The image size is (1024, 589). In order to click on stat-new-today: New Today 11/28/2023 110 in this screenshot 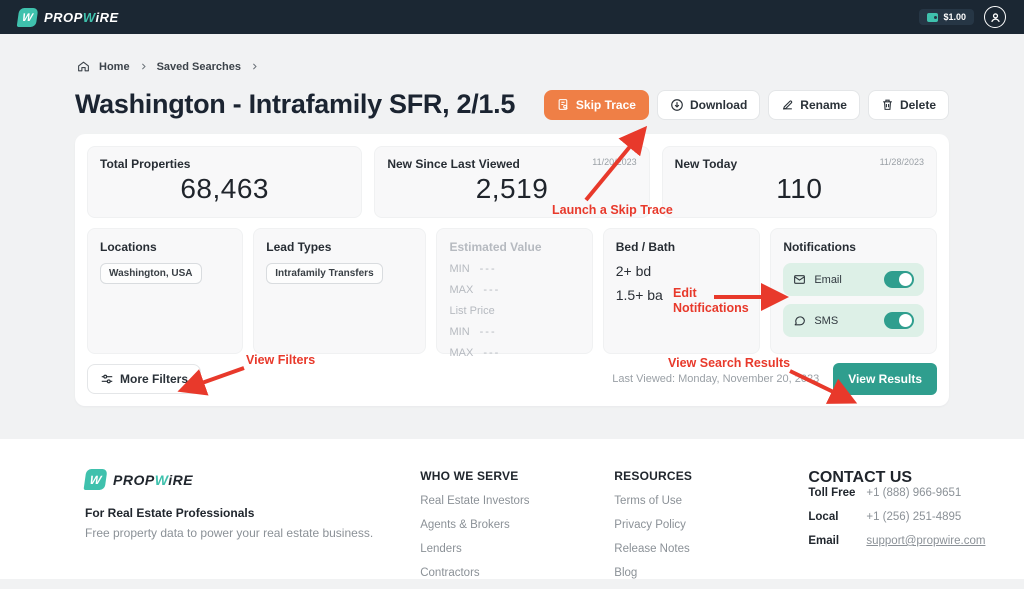, I will do `click(799, 182)`.